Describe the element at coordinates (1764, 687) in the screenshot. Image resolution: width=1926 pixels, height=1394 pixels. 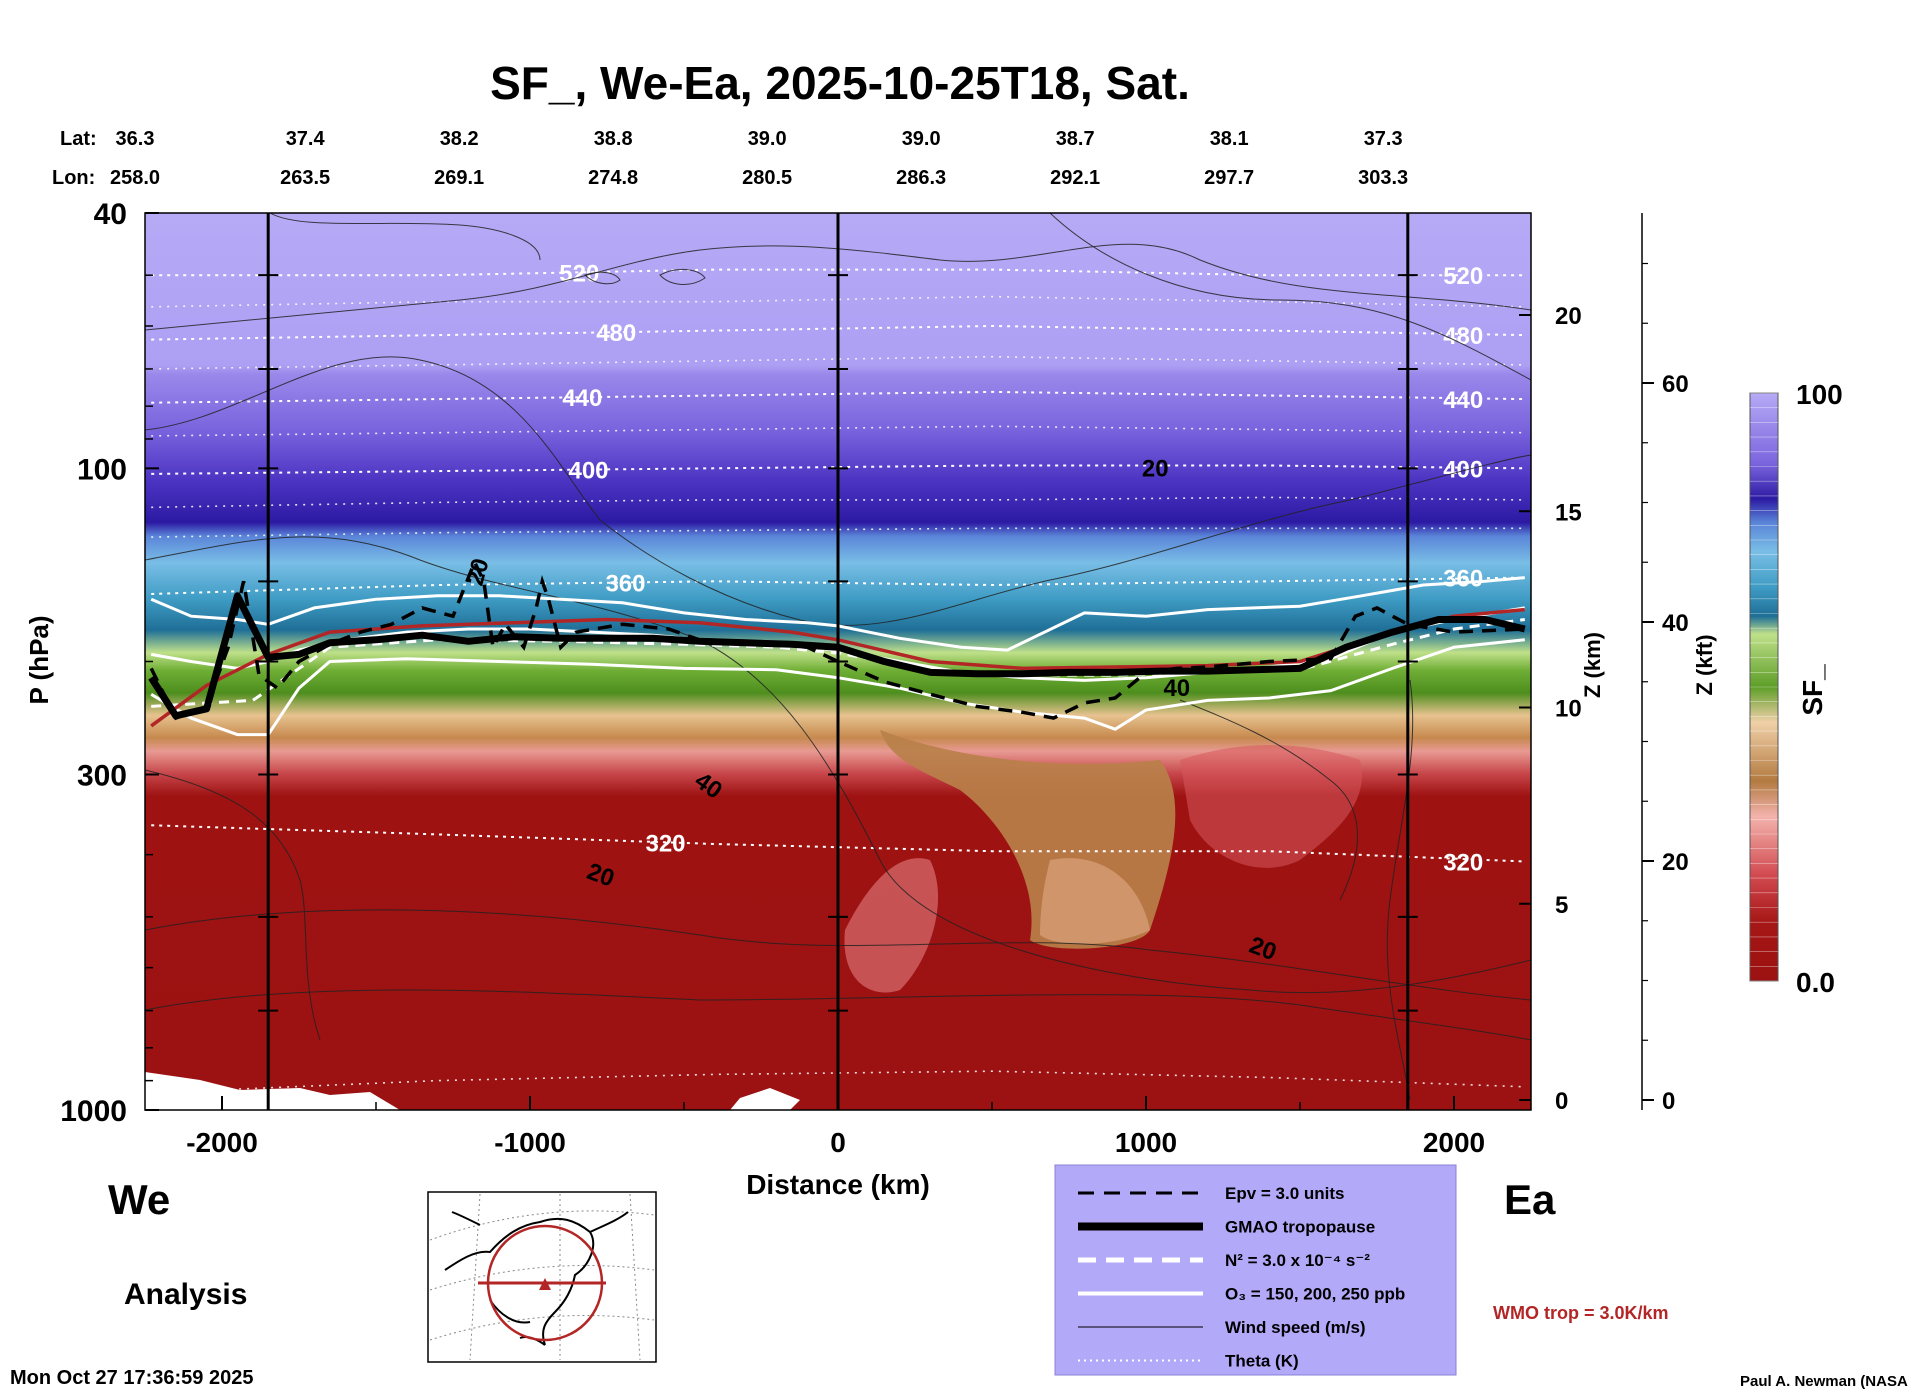
I see `colorbar-ticks` at that location.